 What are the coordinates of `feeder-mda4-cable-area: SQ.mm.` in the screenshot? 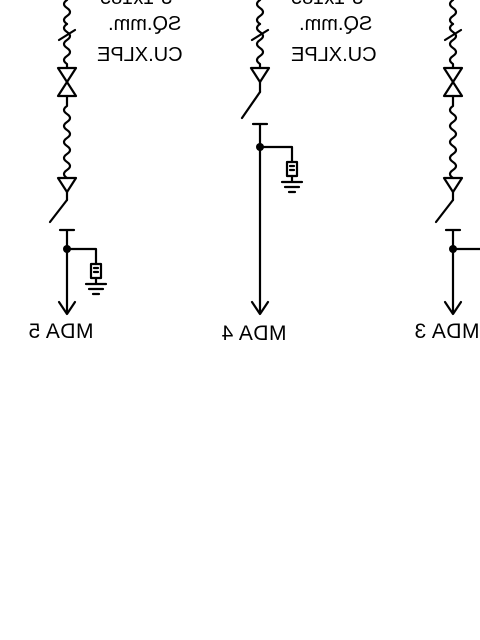 It's located at (336, 24).